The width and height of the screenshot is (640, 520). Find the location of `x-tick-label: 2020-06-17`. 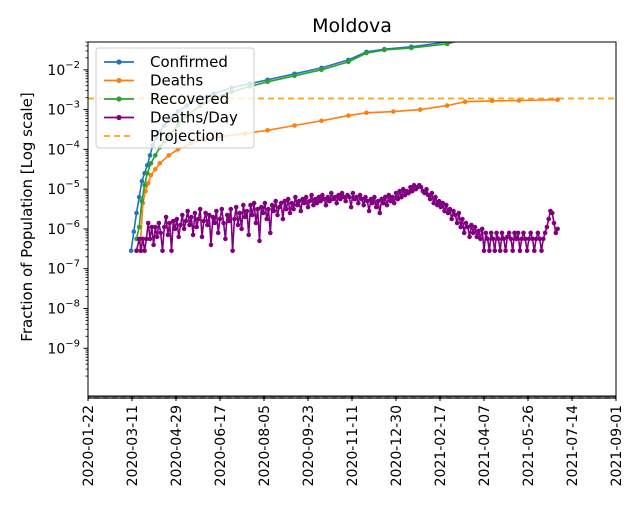

x-tick-label: 2020-06-17 is located at coordinates (221, 445).